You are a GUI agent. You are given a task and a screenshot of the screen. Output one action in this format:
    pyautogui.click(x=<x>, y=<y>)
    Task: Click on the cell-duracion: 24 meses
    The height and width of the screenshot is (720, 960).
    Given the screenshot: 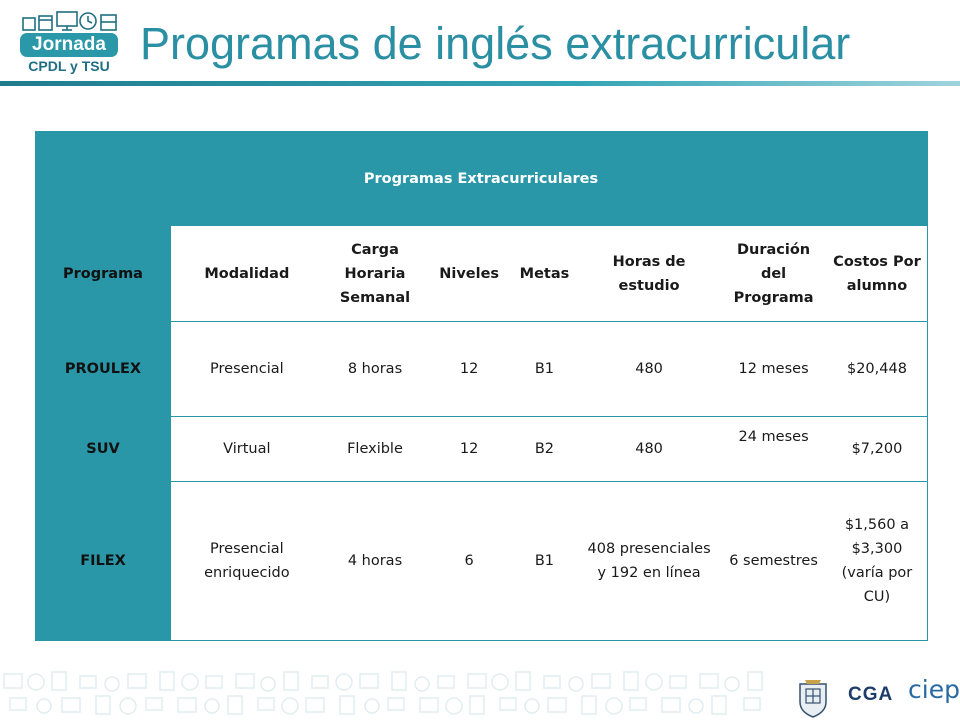 What is the action you would take?
    pyautogui.click(x=773, y=449)
    